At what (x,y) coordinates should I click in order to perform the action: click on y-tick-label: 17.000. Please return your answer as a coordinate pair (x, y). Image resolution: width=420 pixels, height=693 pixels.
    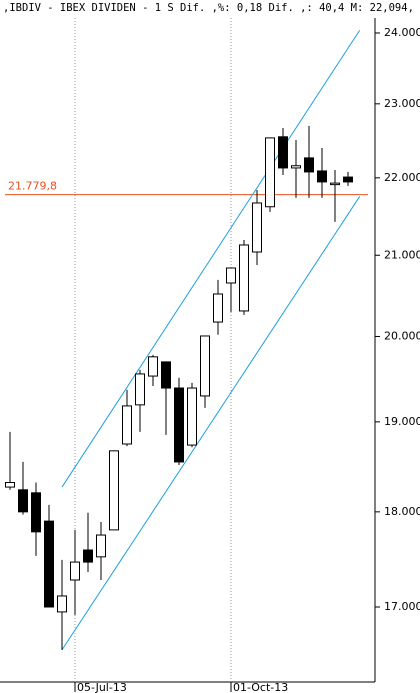
    Looking at the image, I should click on (402, 606).